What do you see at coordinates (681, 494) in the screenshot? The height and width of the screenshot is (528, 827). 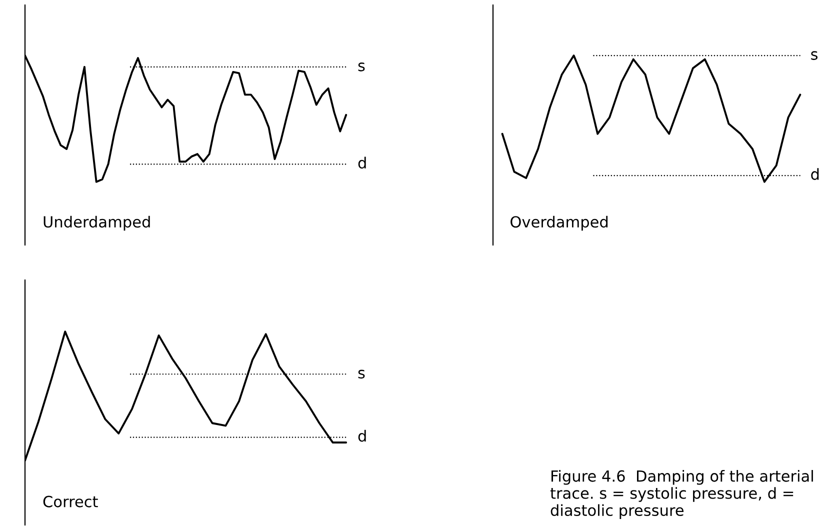 I see `caption: Figure 4.6 Damping of the arterial trace. s = systolic pressure, d = diastolic pressure` at bounding box center [681, 494].